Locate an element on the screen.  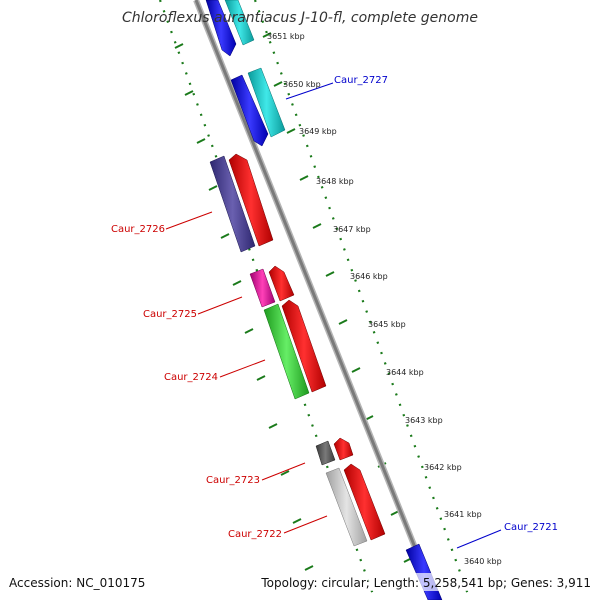
leader-caur2726 is located at coordinates (189, 220).